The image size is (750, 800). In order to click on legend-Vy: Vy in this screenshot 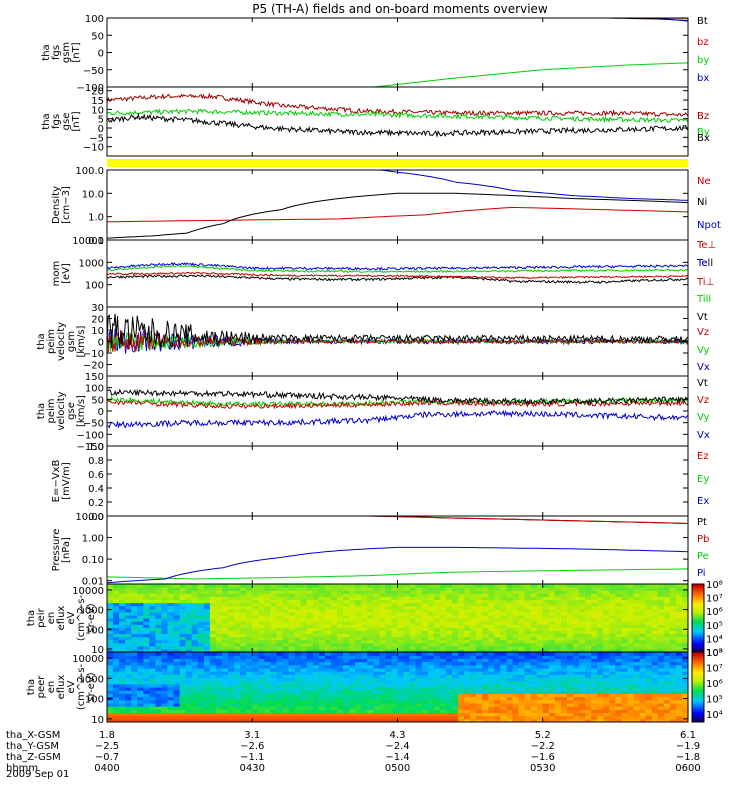, I will do `click(703, 350)`.